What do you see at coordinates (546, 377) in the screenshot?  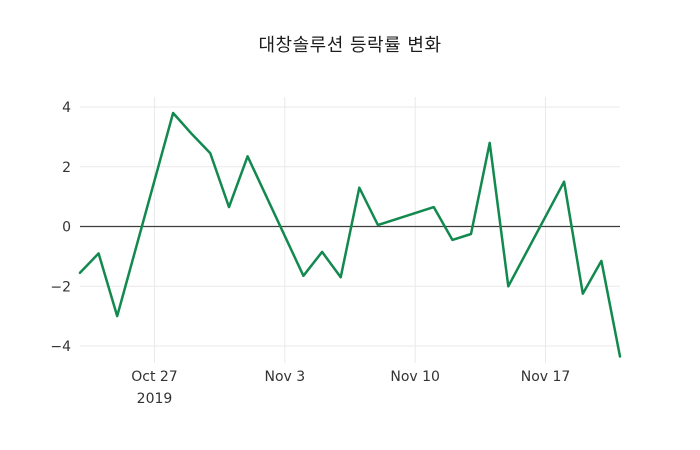 I see `x-tick-label: Nov 17` at bounding box center [546, 377].